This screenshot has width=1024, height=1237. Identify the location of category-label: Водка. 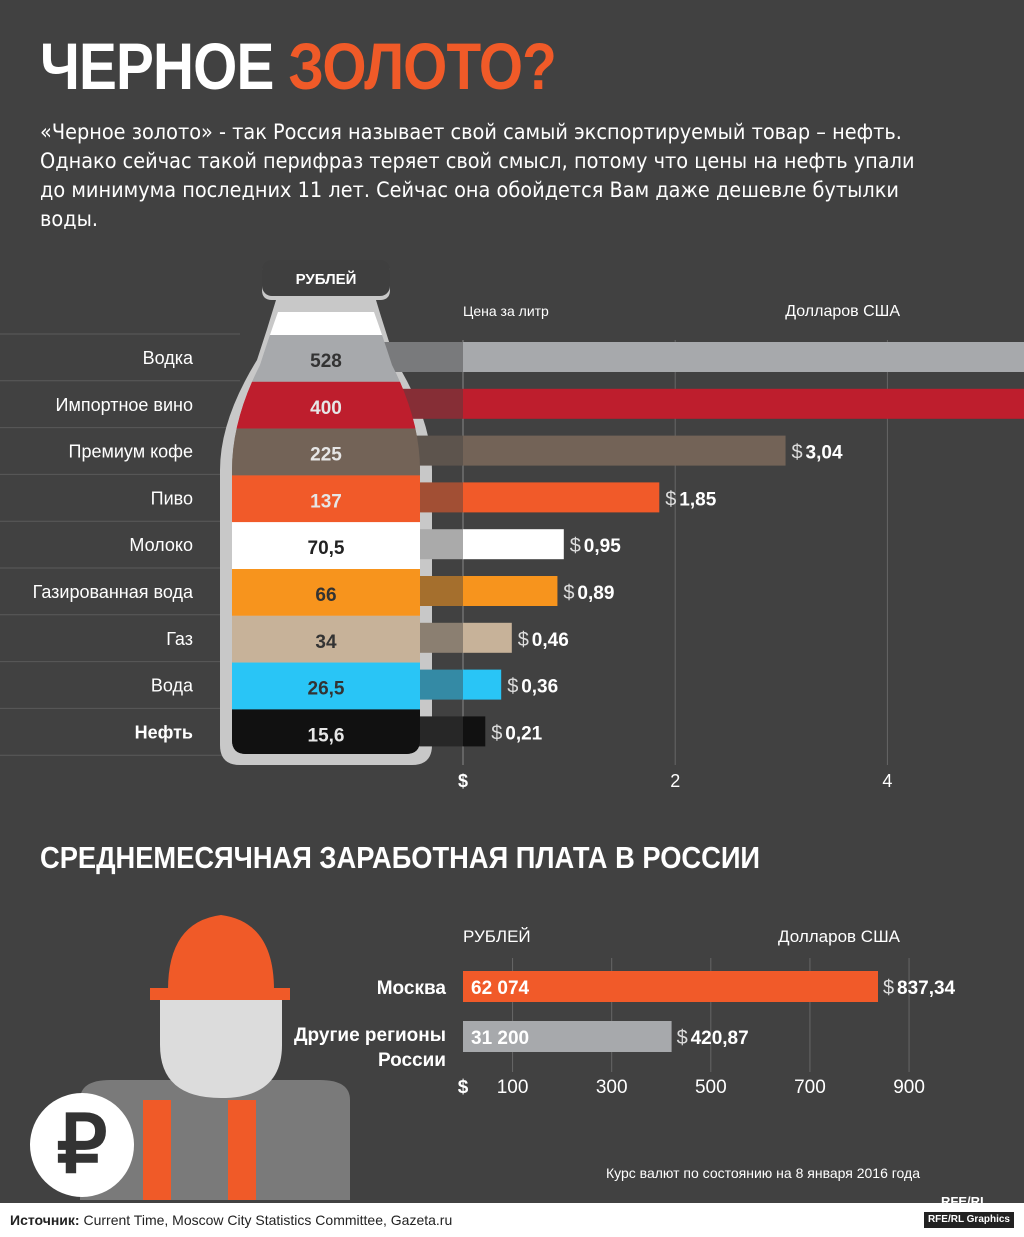
(168, 358).